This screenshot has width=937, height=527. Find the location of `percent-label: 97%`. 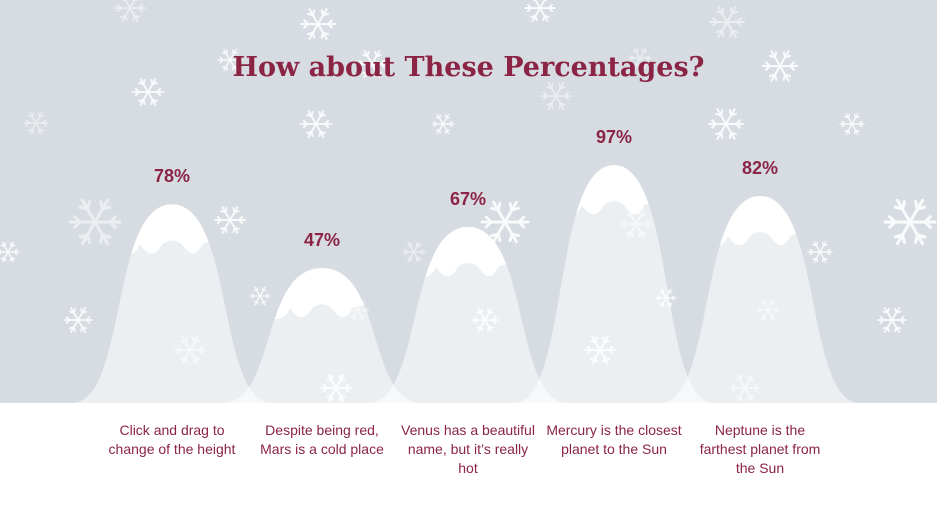

percent-label: 97% is located at coordinates (614, 137).